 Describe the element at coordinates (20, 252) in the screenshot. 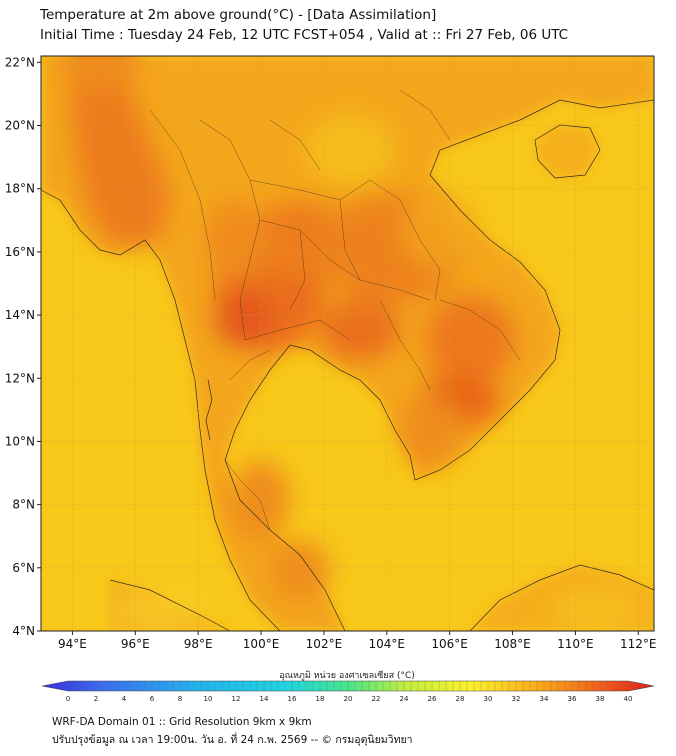

I see `lat-tick-label: 16°N` at that location.